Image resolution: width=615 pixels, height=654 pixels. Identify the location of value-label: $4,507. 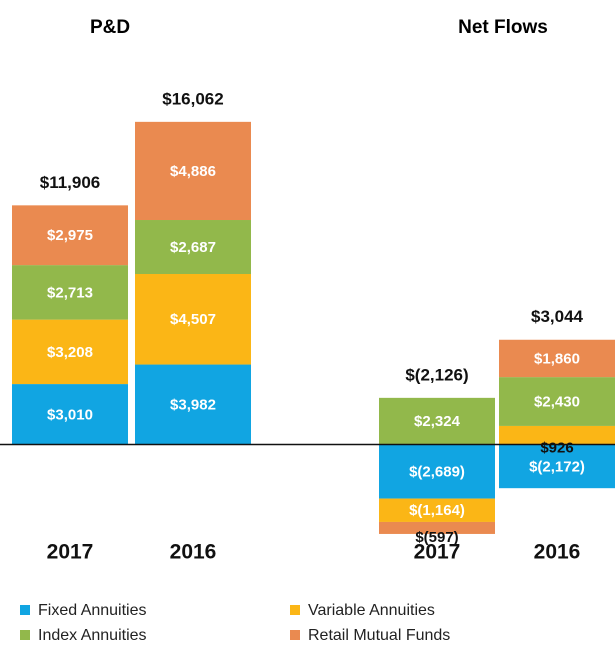
(193, 319).